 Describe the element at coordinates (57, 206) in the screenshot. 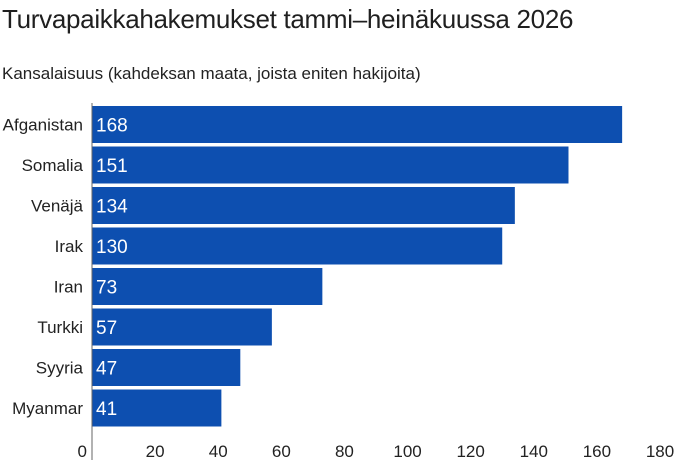

I see `category-label: Venäjä` at that location.